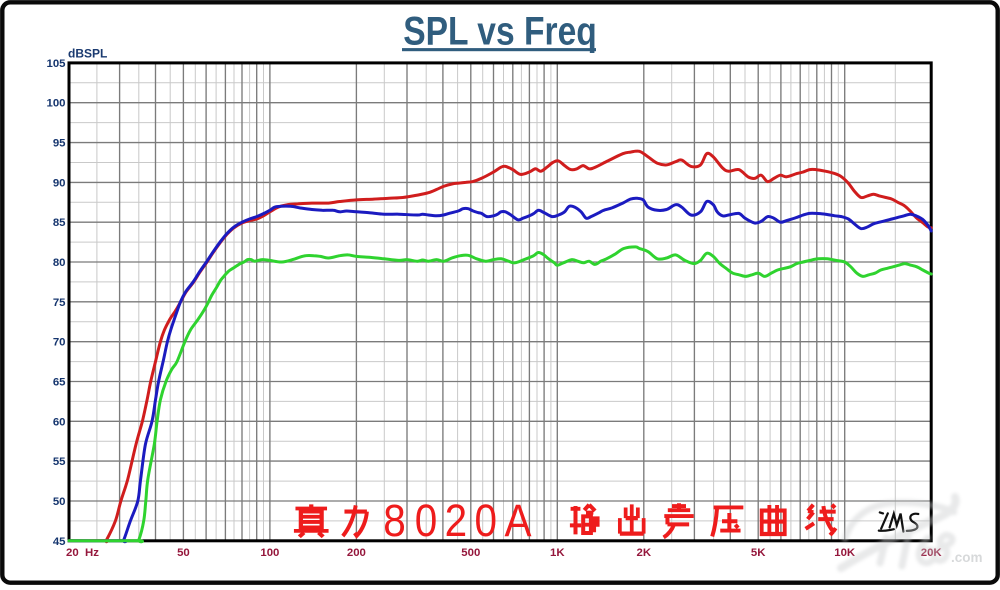 This screenshot has height=590, width=1000. What do you see at coordinates (845, 553) in the screenshot?
I see `svg-text: 10K` at bounding box center [845, 553].